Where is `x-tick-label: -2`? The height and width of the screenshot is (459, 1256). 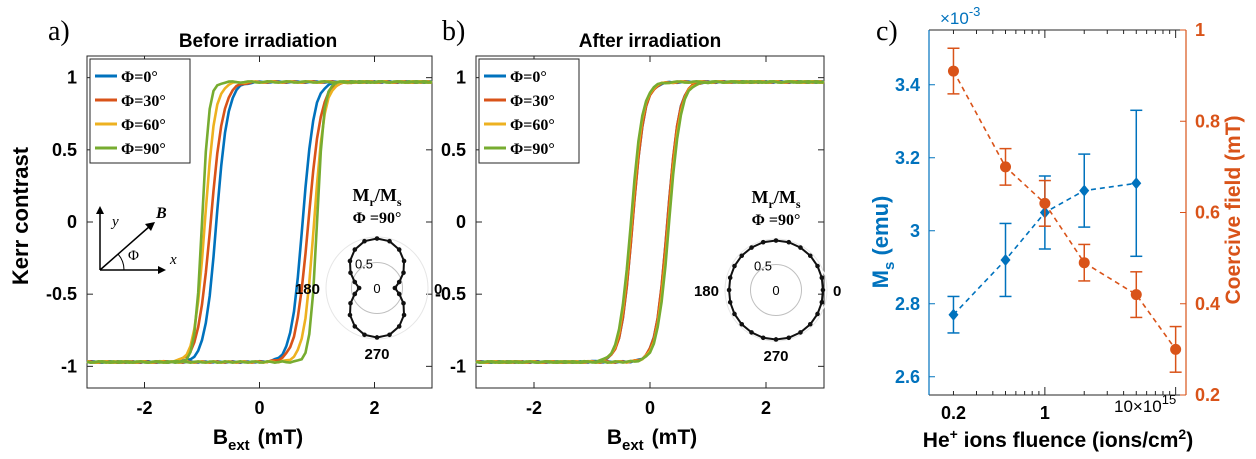 x-tick-label: -2 is located at coordinates (144, 408).